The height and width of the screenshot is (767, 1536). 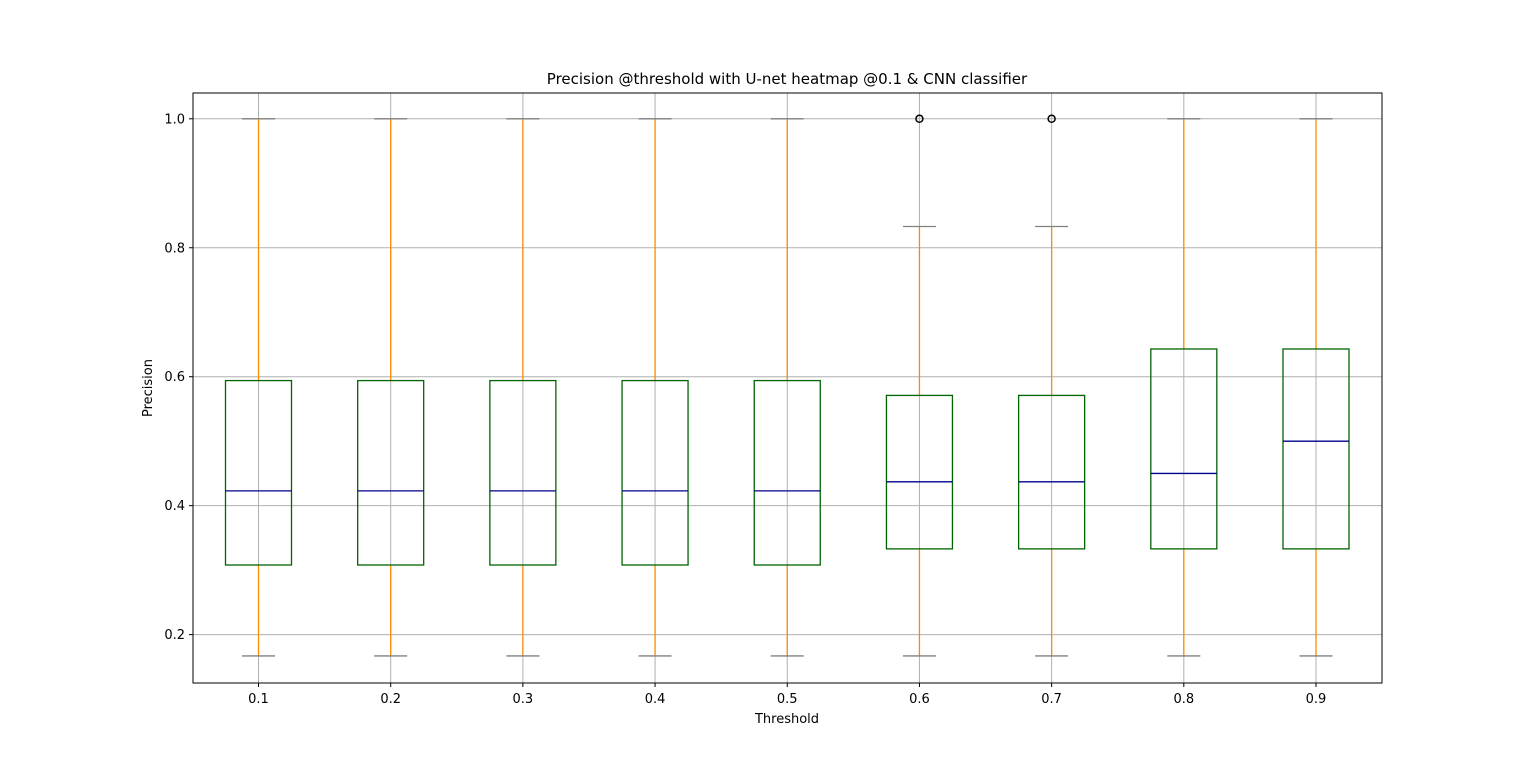 I want to click on y-tick-label: 0.8, so click(x=174, y=248).